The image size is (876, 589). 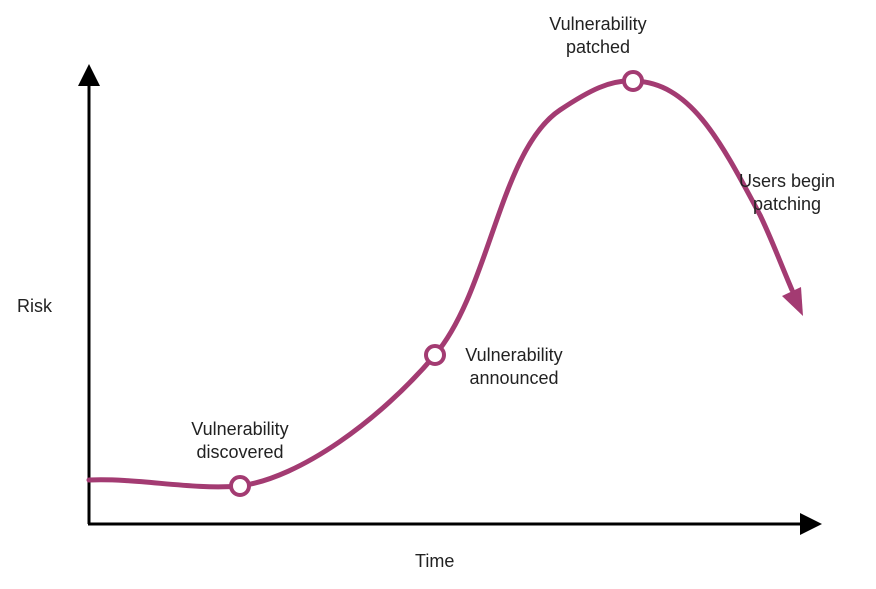 I want to click on event-label-patched-line1: Vulnerability, so click(x=598, y=24).